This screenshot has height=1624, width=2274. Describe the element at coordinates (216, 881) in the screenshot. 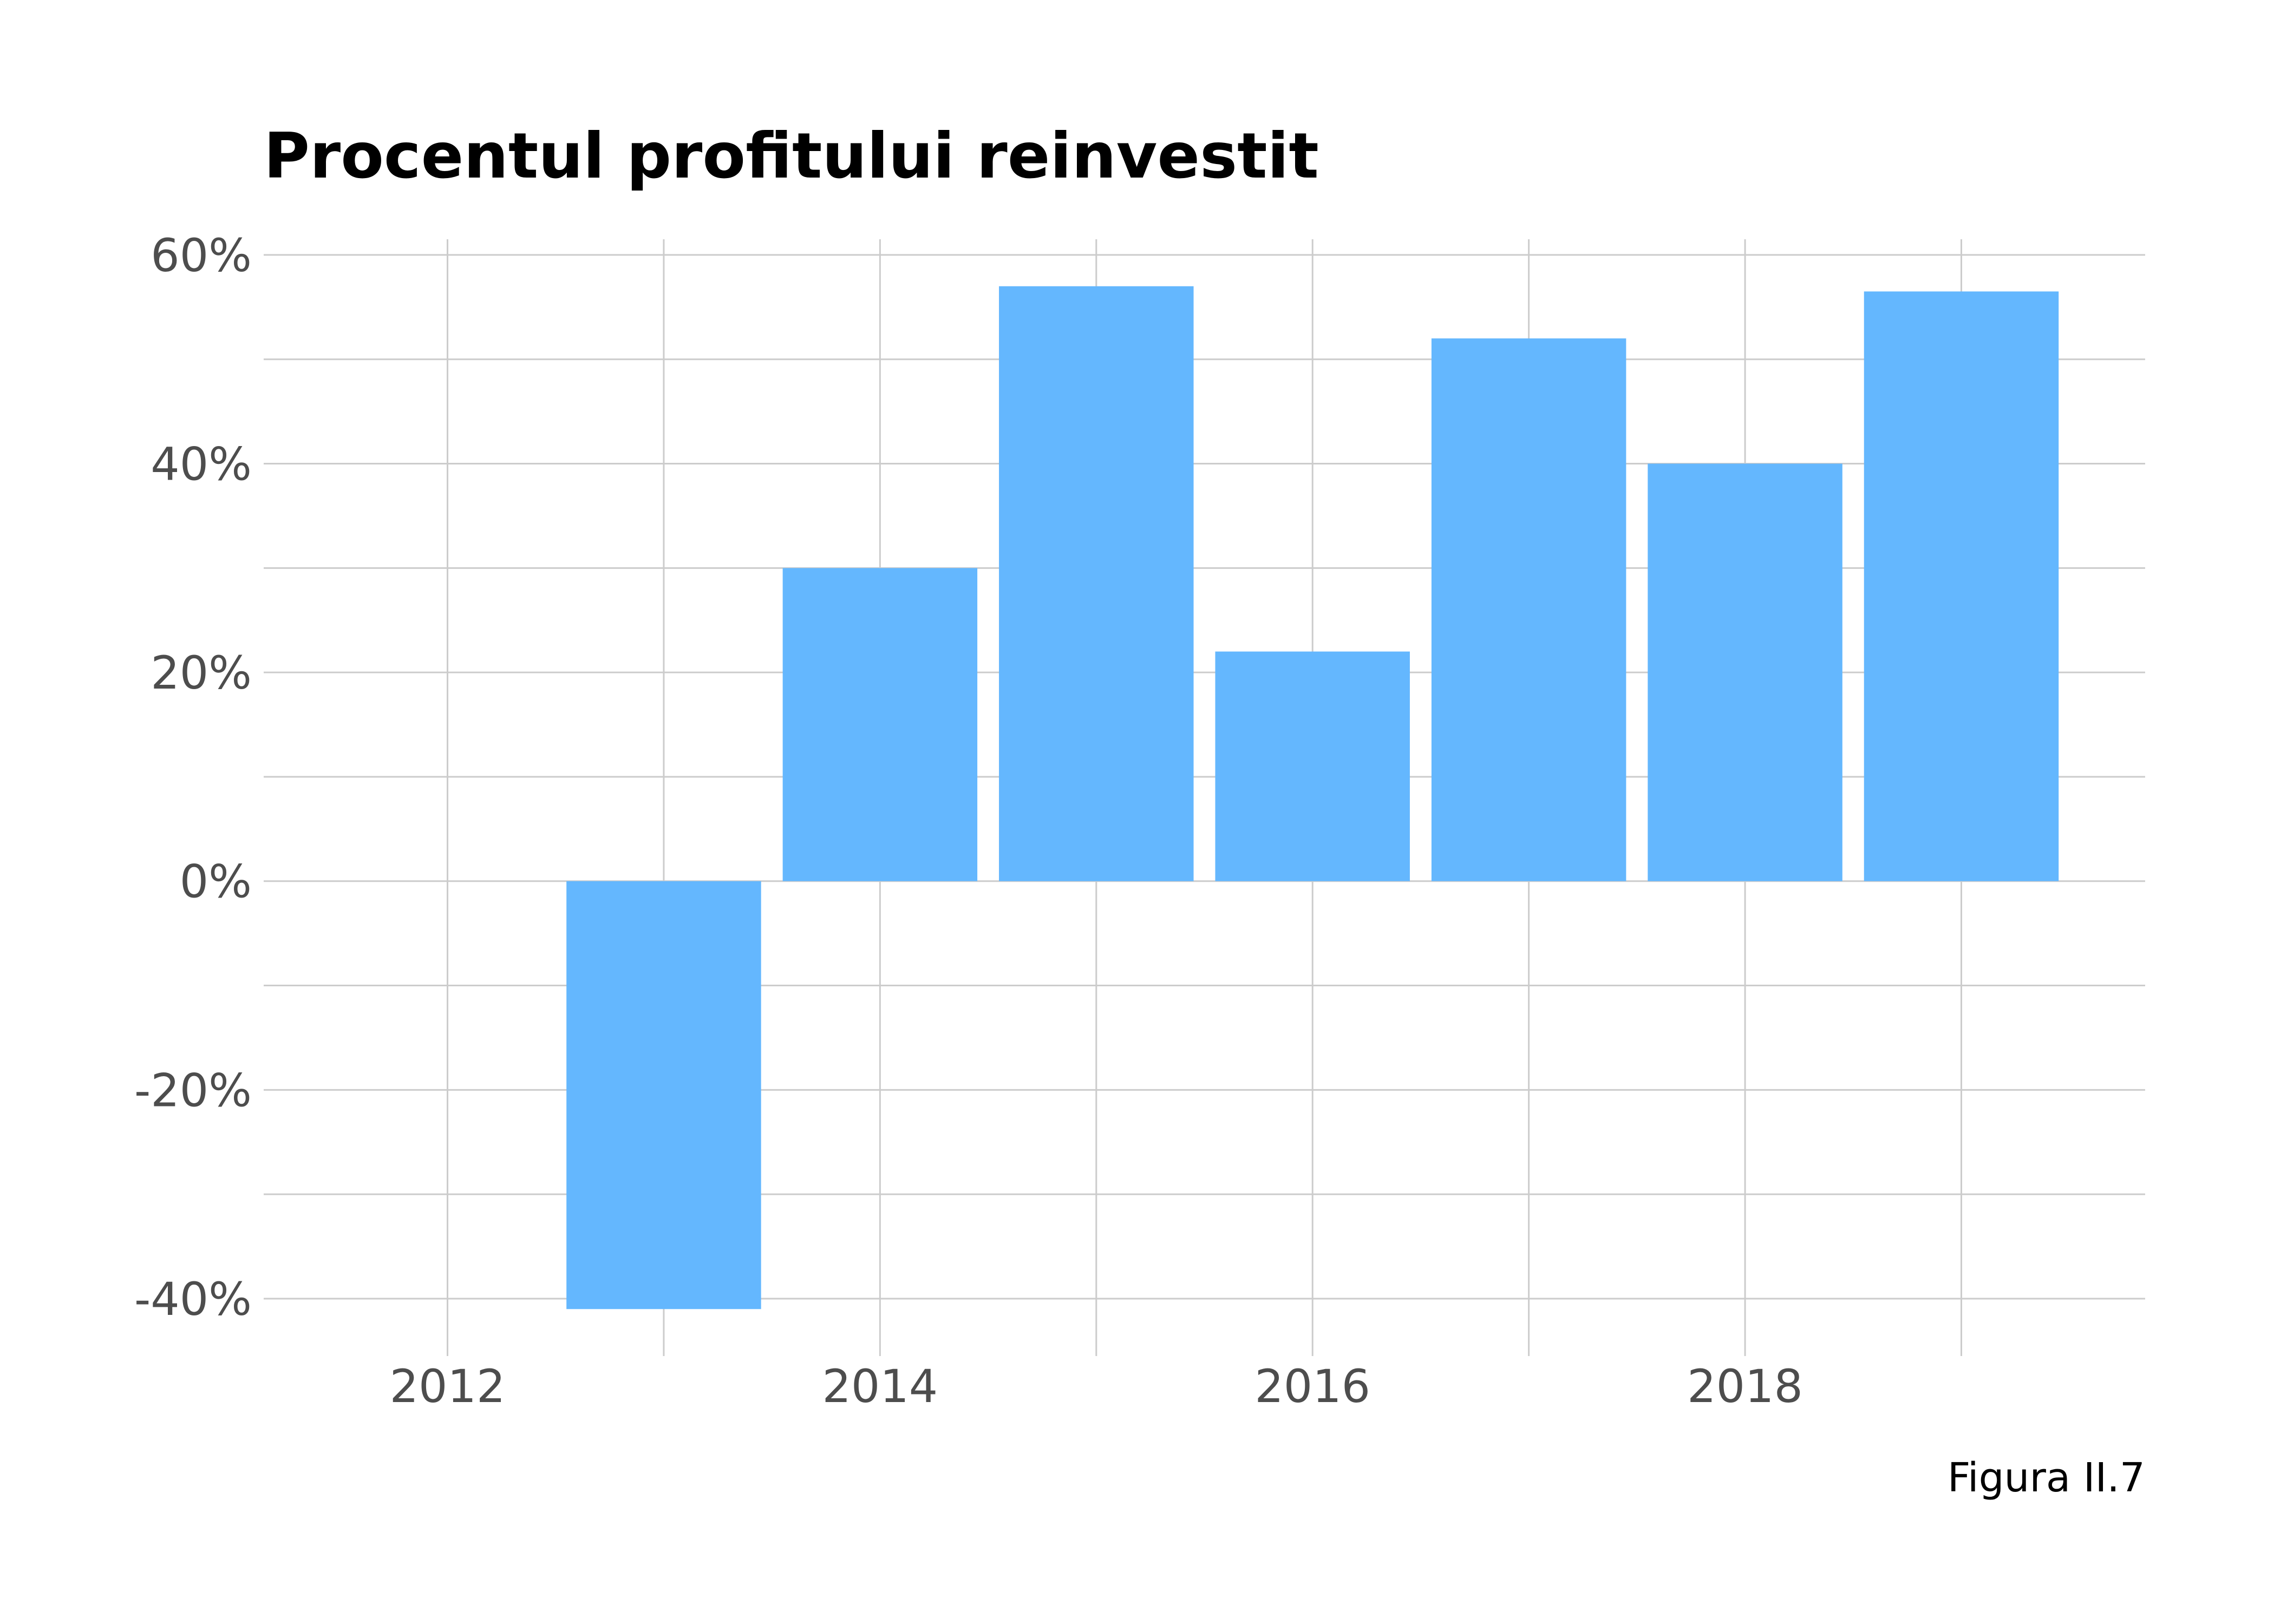

I see `y-tick-label: 0%` at that location.